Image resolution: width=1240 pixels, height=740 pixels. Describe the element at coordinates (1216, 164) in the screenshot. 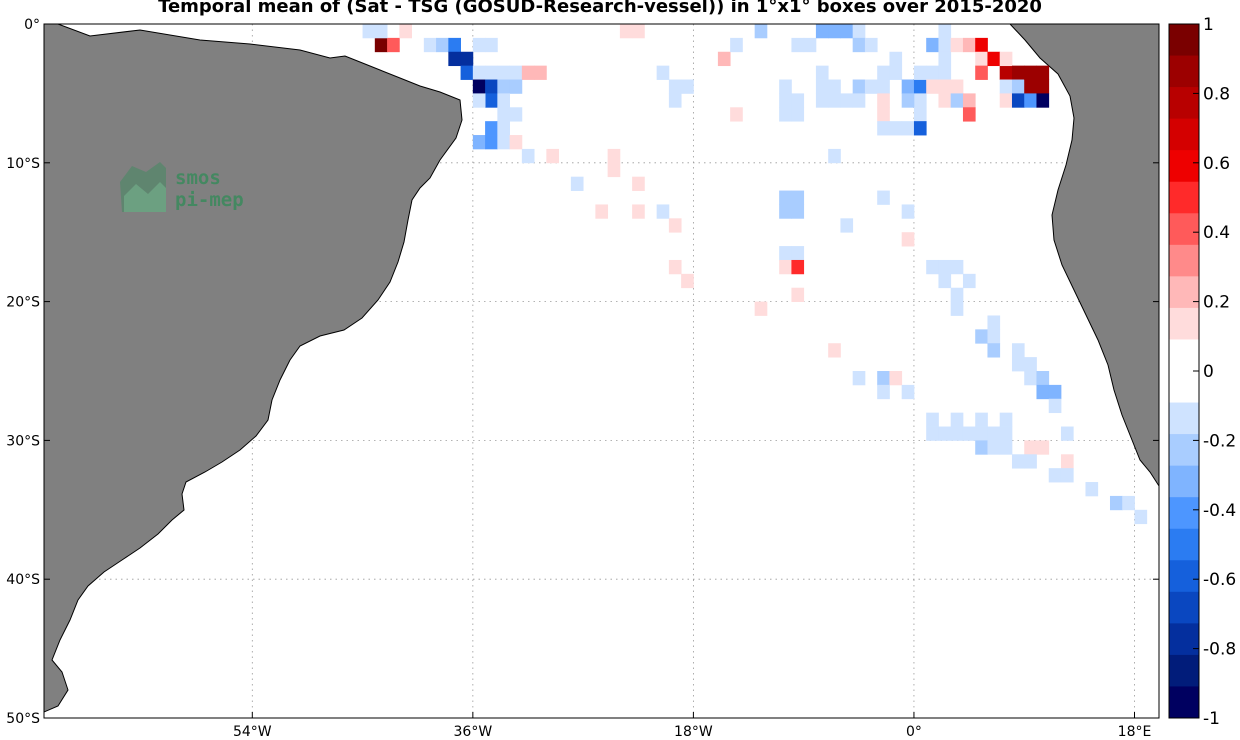

I see `colorbar-tick-label: 0.6` at that location.